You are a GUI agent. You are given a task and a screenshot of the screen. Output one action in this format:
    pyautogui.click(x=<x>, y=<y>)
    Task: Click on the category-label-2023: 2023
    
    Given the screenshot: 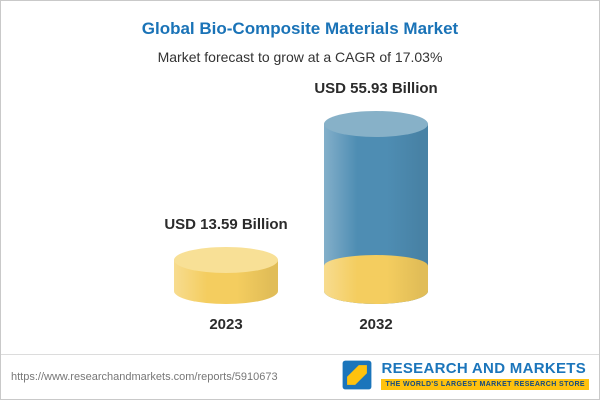 What is the action you would take?
    pyautogui.click(x=226, y=324)
    